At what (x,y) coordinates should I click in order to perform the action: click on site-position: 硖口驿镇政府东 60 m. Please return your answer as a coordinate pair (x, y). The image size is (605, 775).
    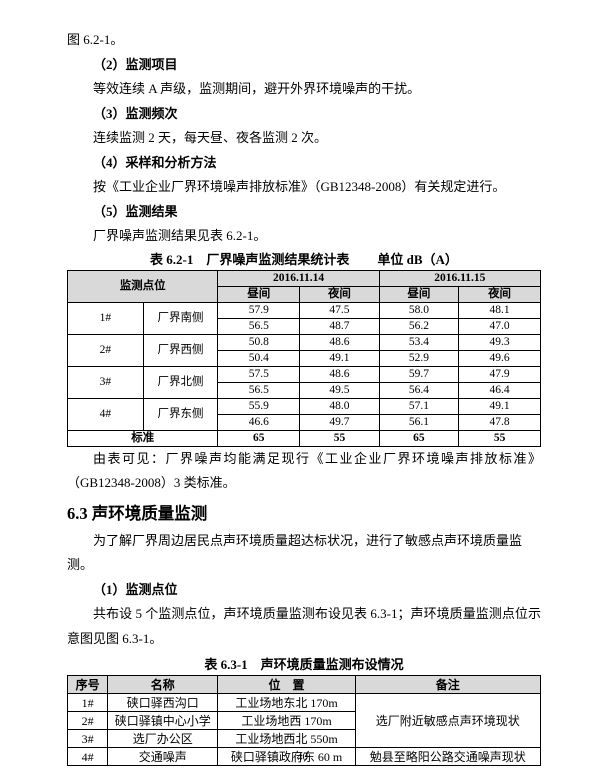
    Looking at the image, I should click on (286, 756).